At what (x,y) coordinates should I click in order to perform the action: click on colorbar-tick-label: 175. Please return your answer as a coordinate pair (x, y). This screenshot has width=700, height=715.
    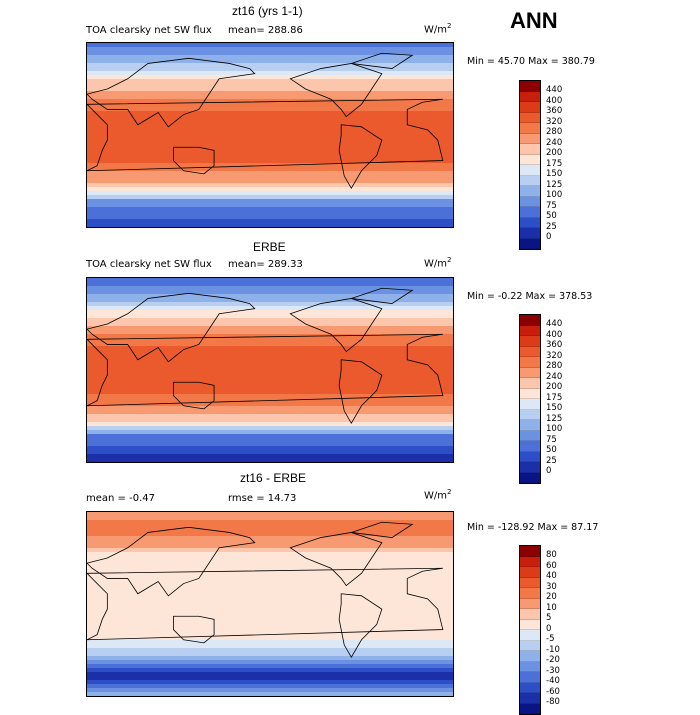
    Looking at the image, I should click on (554, 397).